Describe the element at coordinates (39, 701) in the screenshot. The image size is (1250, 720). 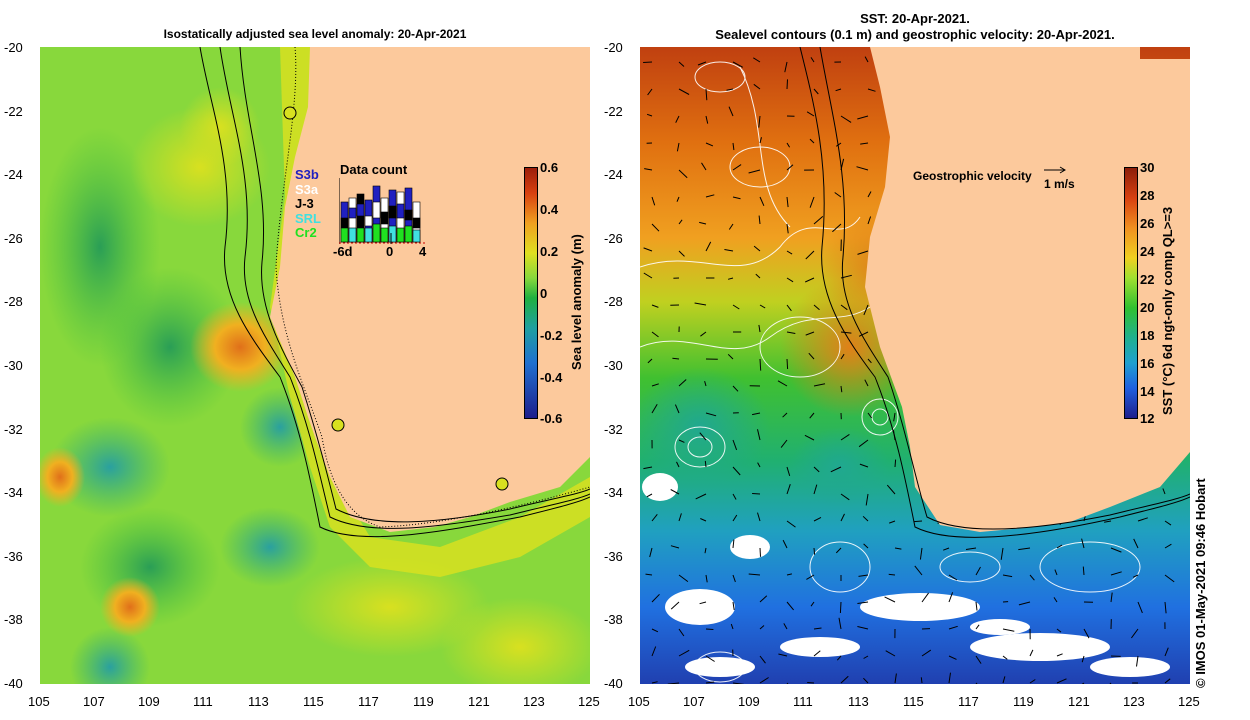
I see `left-x-tick-0: 105` at that location.